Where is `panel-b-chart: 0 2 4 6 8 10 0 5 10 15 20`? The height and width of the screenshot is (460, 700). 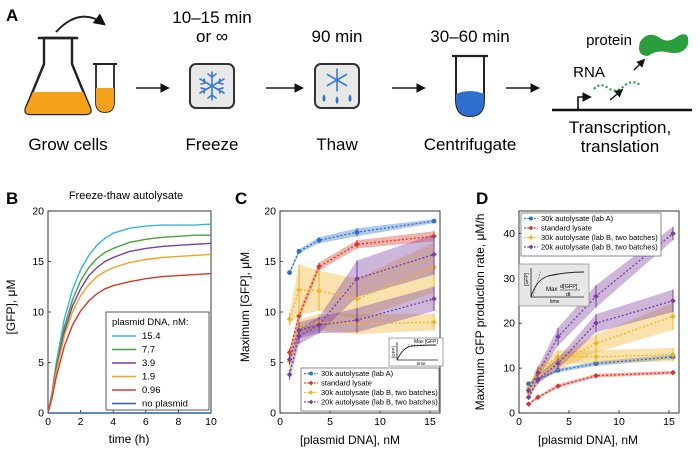
panel-b-chart: 0 2 4 6 8 10 0 5 10 15 20 is located at coordinates (124, 317).